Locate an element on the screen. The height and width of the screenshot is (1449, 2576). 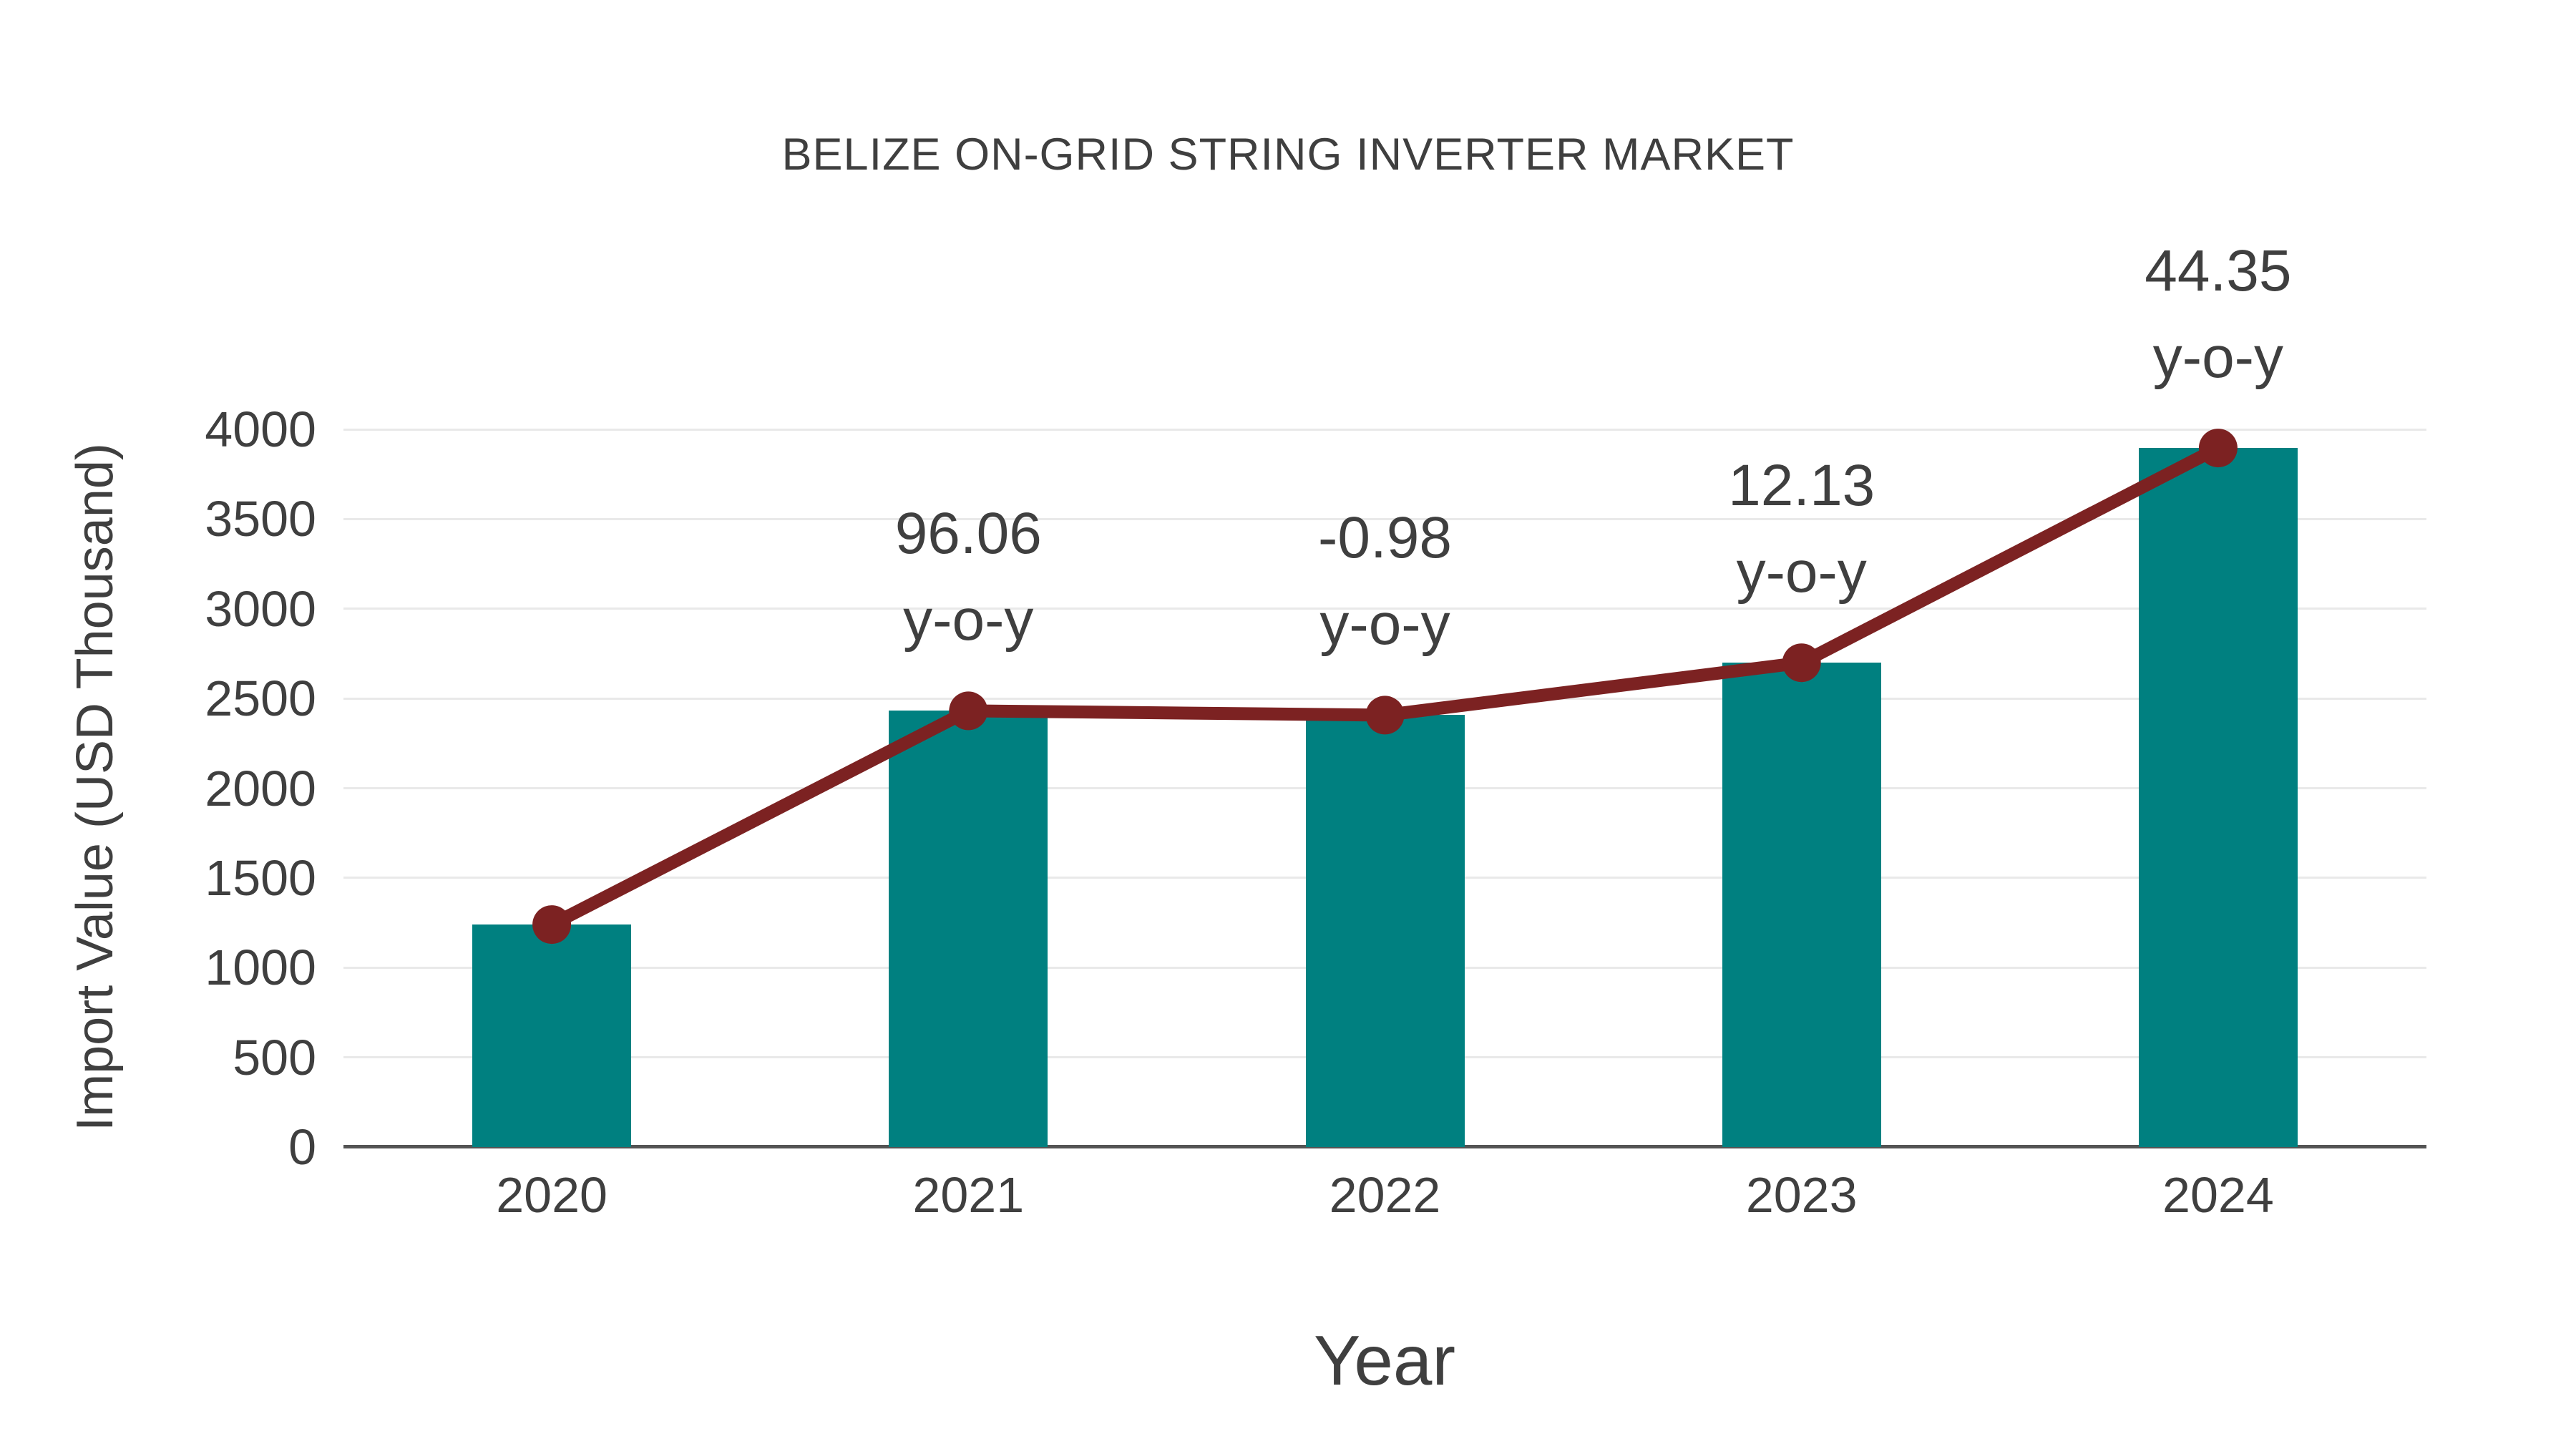
line-point-2024 is located at coordinates (2218, 448).